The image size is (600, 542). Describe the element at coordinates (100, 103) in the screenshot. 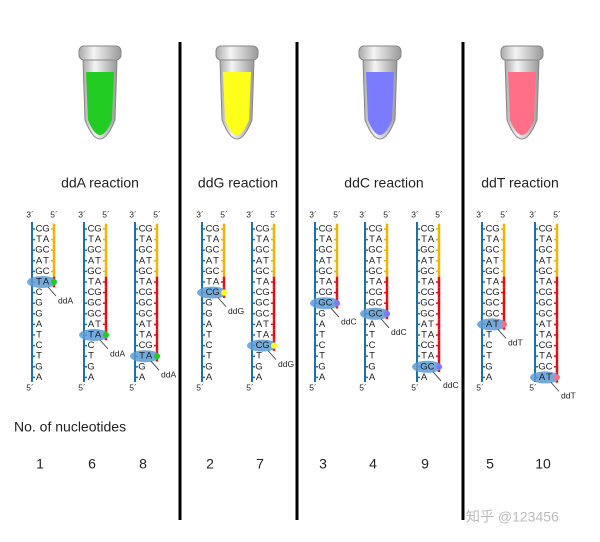

I see `tube-liquid` at that location.